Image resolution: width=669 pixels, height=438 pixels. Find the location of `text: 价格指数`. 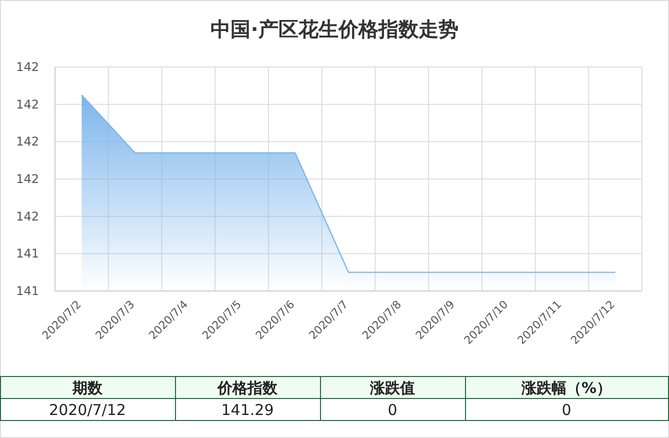

text: 价格指数 is located at coordinates (247, 388).